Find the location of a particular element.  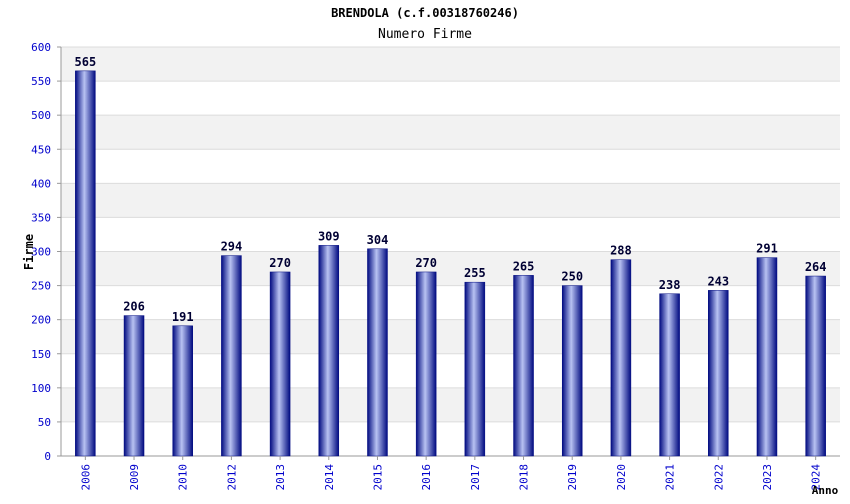

chart-title: BRENDOLA (c.f.00318760246) is located at coordinates (425, 13).